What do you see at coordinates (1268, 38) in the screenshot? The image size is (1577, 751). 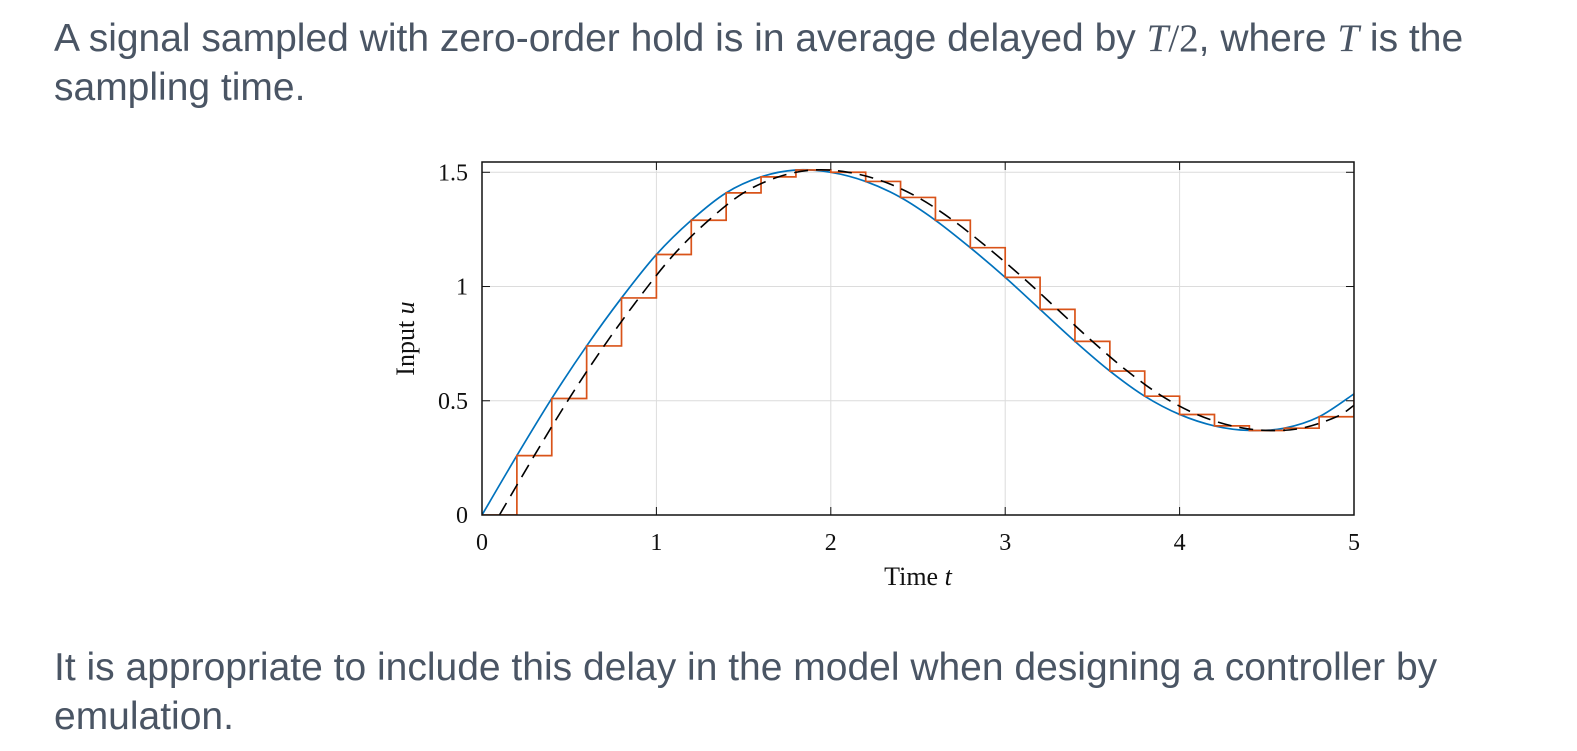 I see `intro-text-middle: , where` at bounding box center [1268, 38].